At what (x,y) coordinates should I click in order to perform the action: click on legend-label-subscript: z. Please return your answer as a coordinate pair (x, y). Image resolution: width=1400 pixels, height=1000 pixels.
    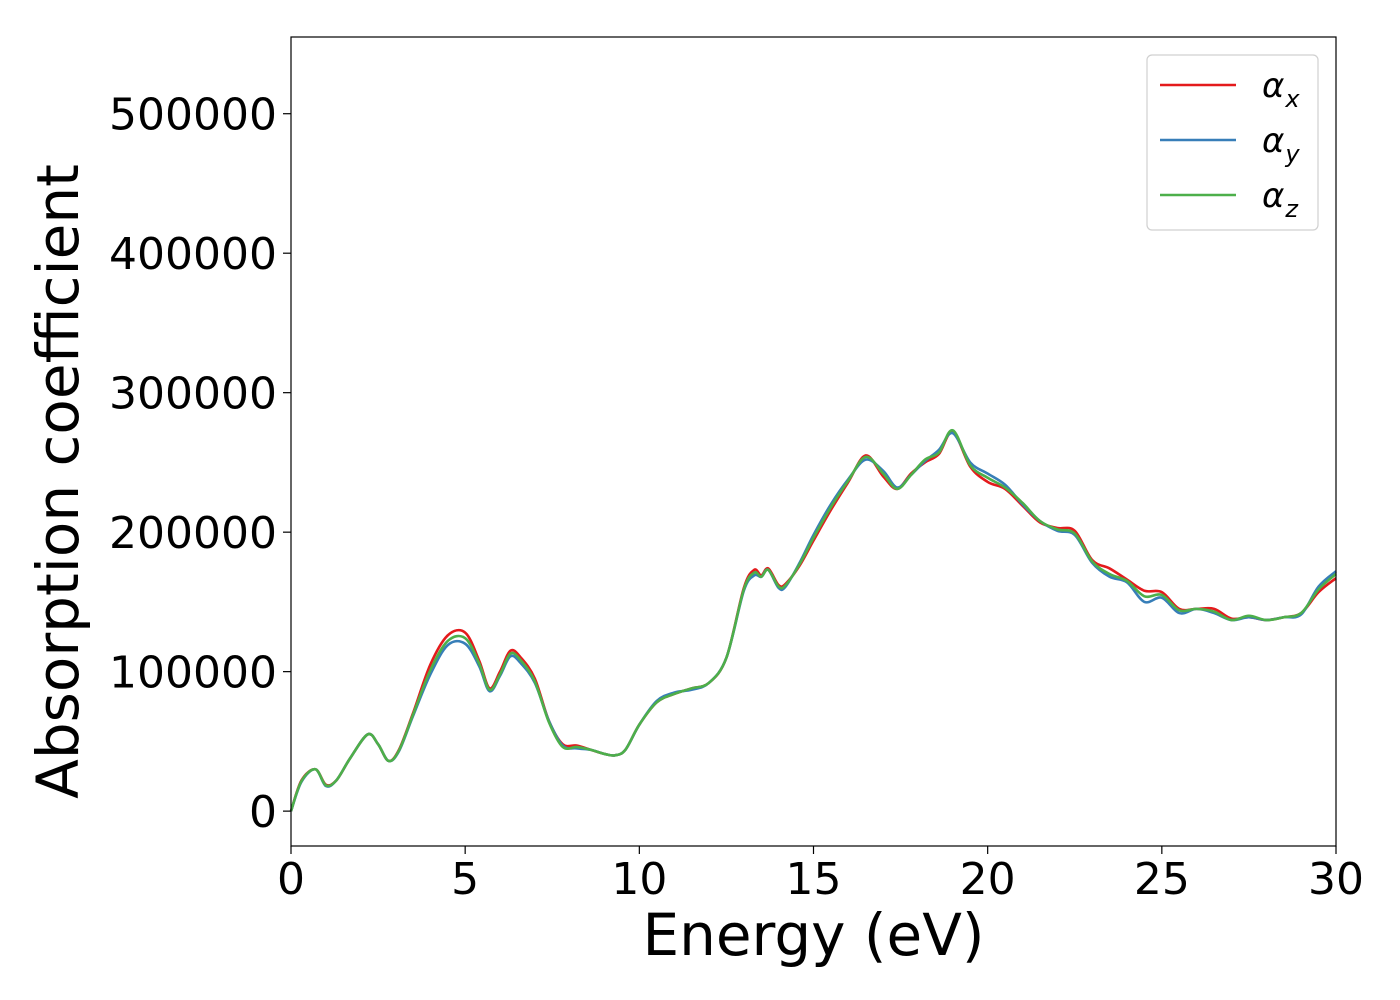
    Looking at the image, I should click on (1291, 209).